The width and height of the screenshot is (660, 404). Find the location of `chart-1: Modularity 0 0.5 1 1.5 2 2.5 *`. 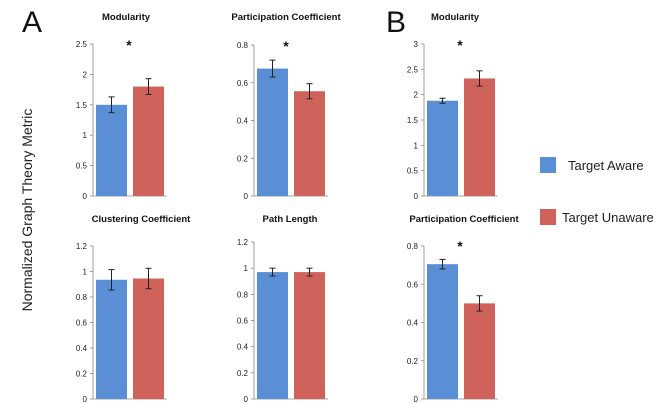

chart-1: Modularity 0 0.5 1 1.5 2 2.5 * is located at coordinates (121, 106).